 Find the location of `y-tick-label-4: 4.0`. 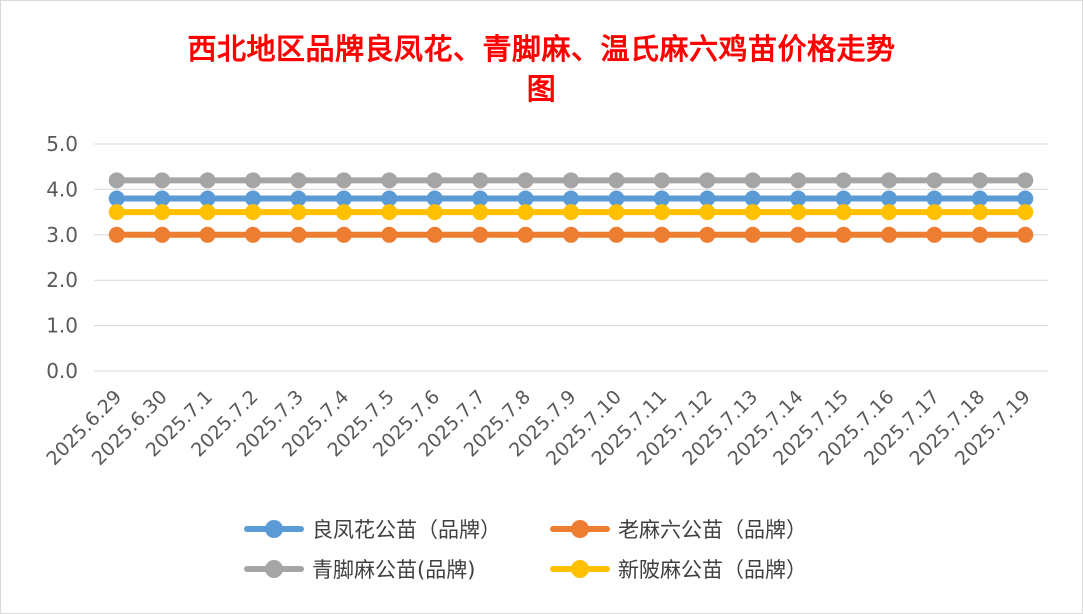

y-tick-label-4: 4.0 is located at coordinates (62, 189).